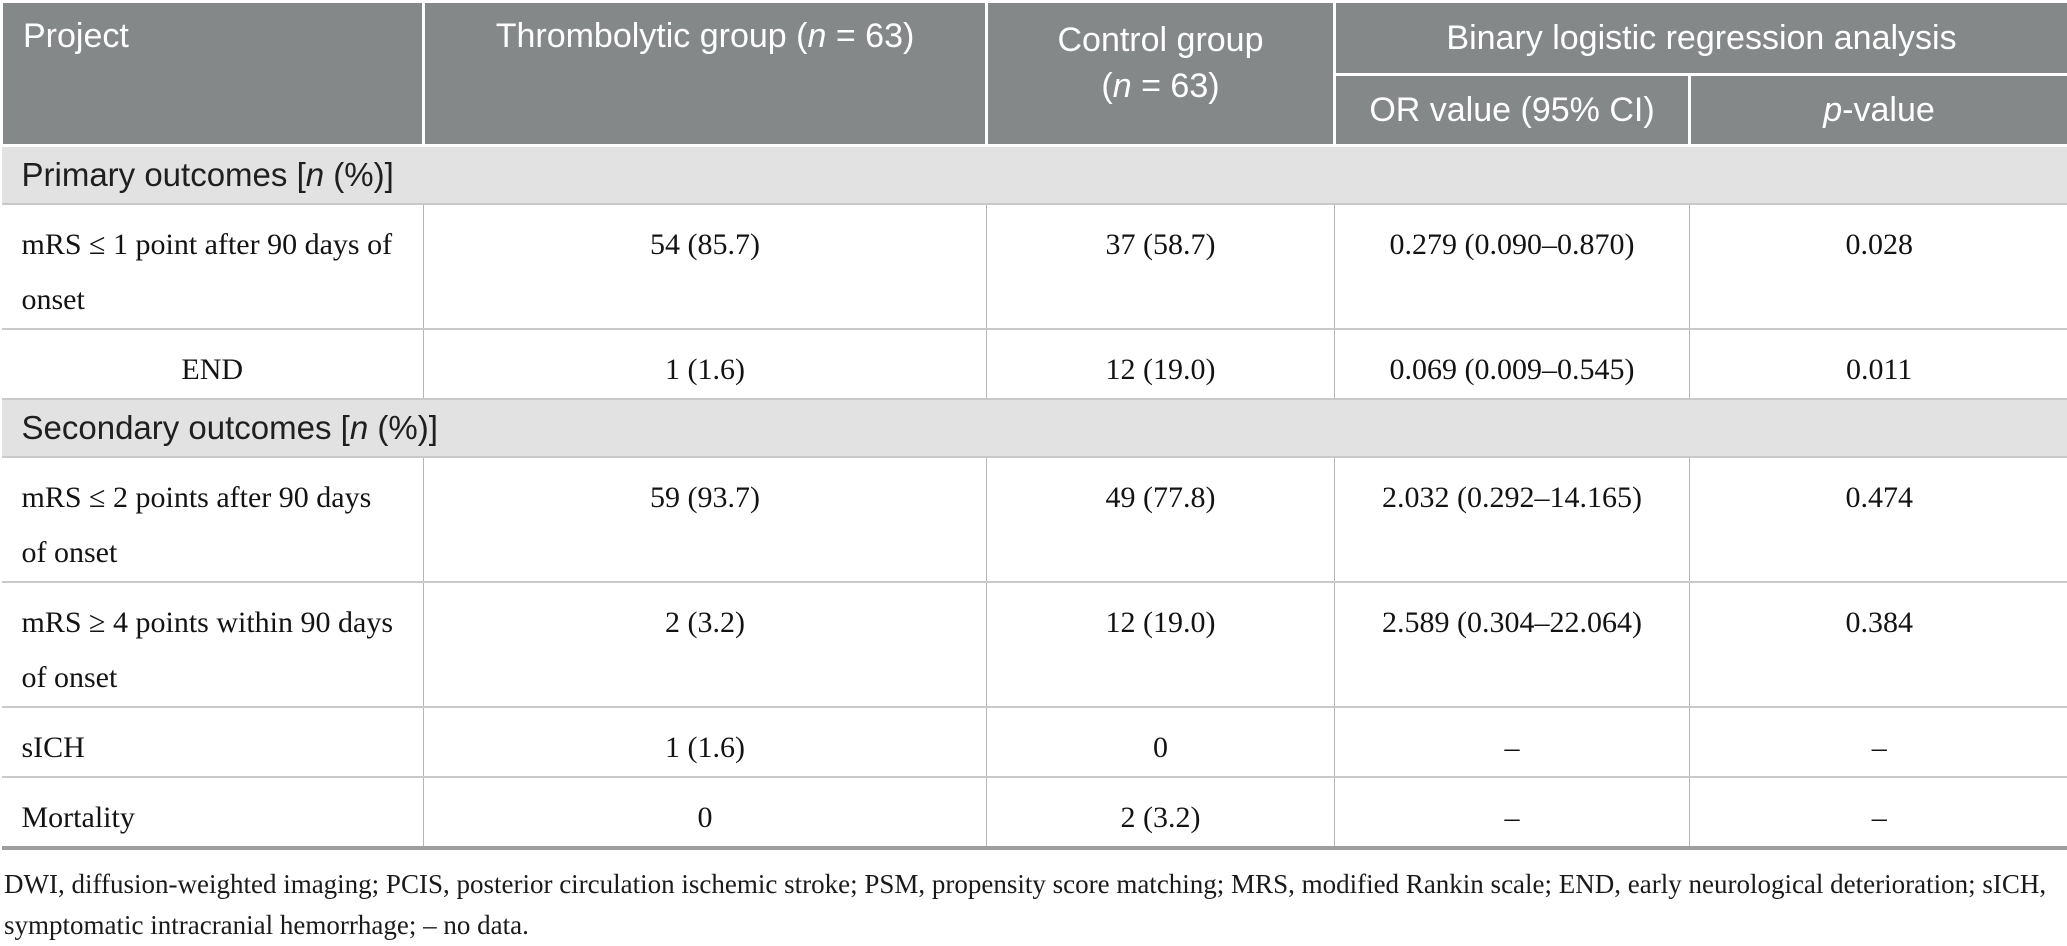 This screenshot has height=946, width=2067. I want to click on section-text: Primary outcomes [, so click(164, 174).